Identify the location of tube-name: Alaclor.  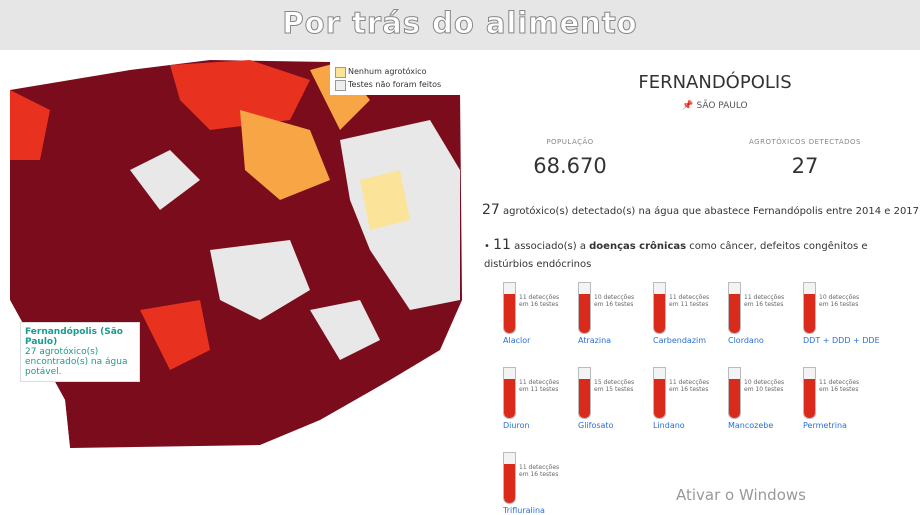
(517, 340).